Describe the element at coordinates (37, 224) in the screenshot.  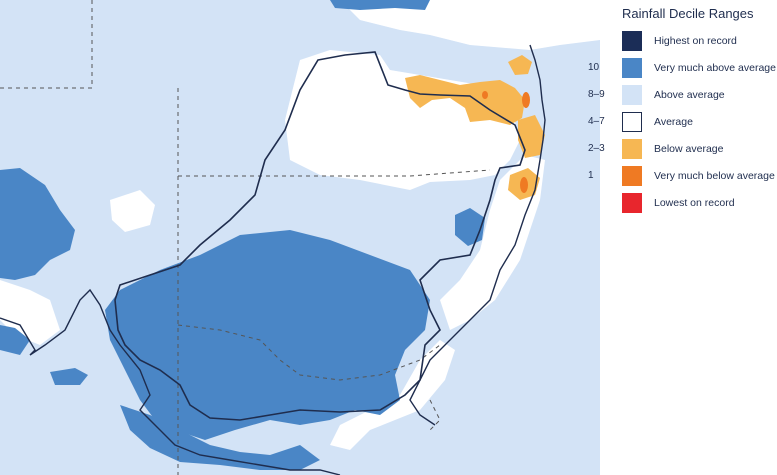
I see `very-above-area-west` at that location.